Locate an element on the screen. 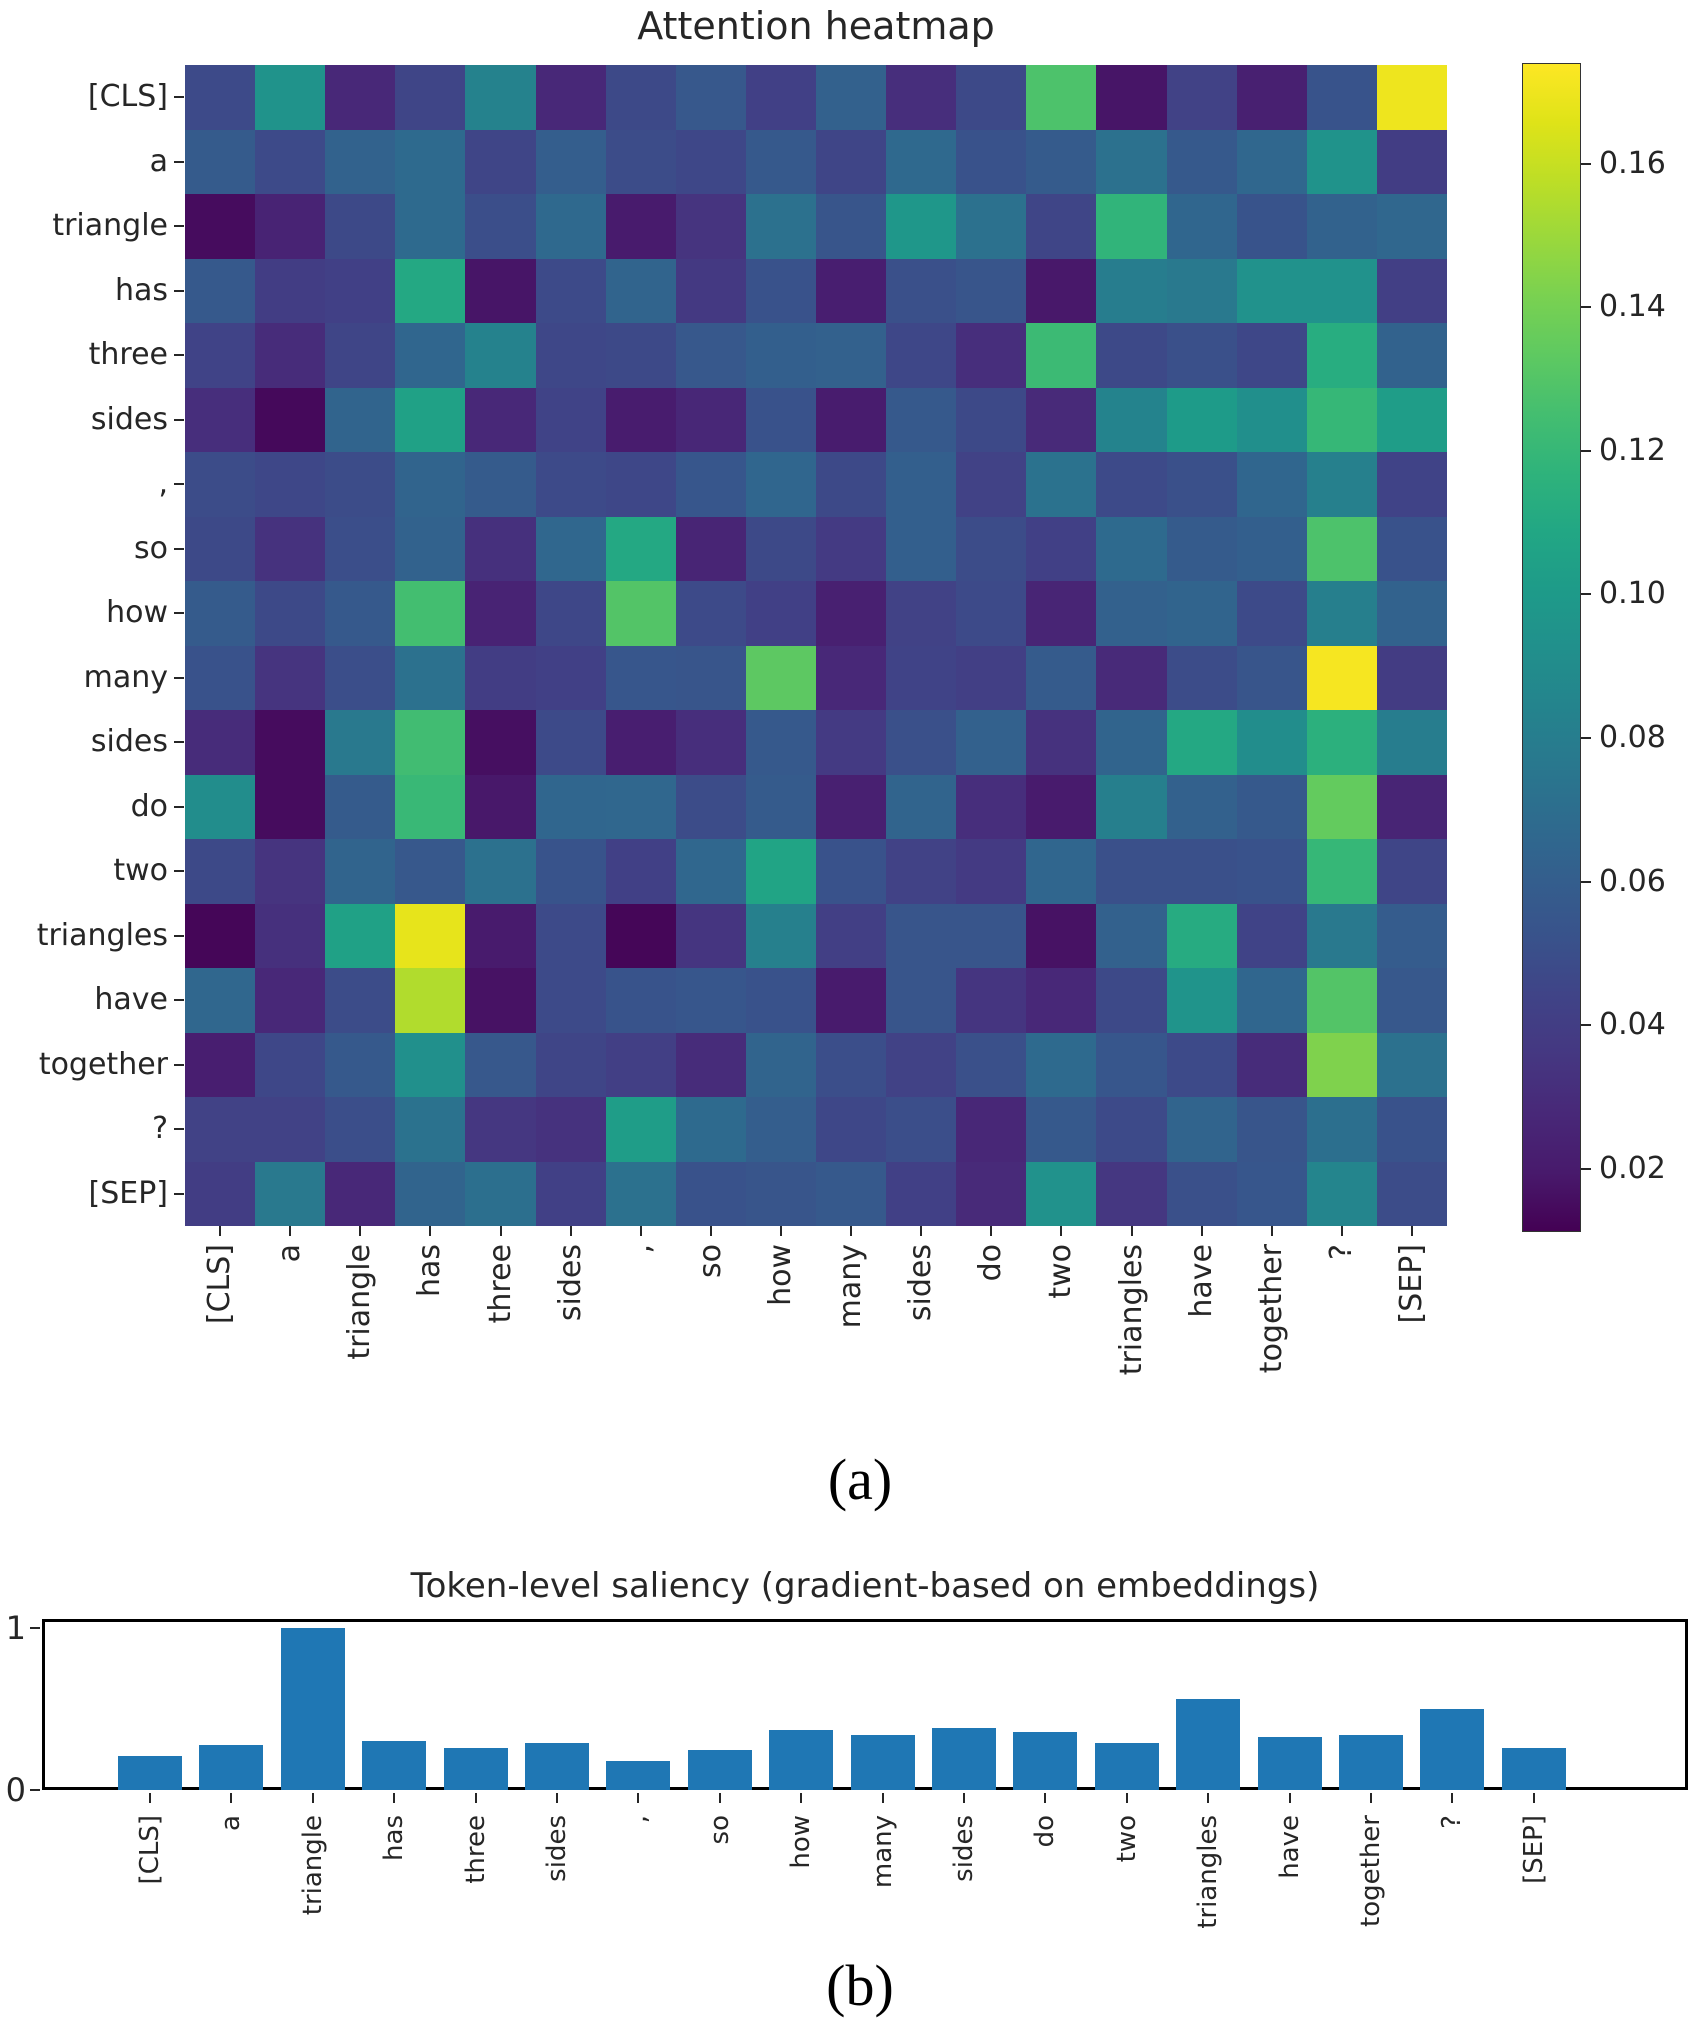 This screenshot has width=1700, height=2025. saliency-x-label: how is located at coordinates (801, 1842).